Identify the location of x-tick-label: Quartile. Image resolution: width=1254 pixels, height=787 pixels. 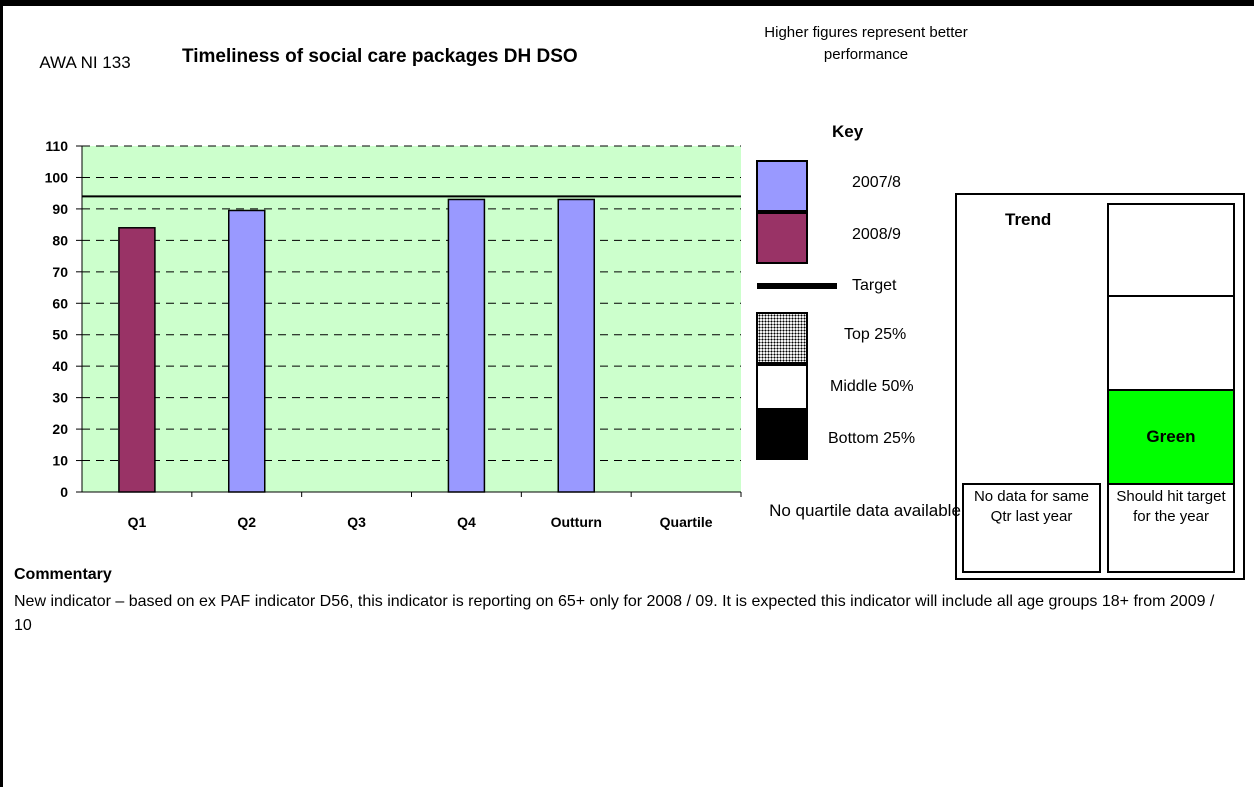
(686, 522).